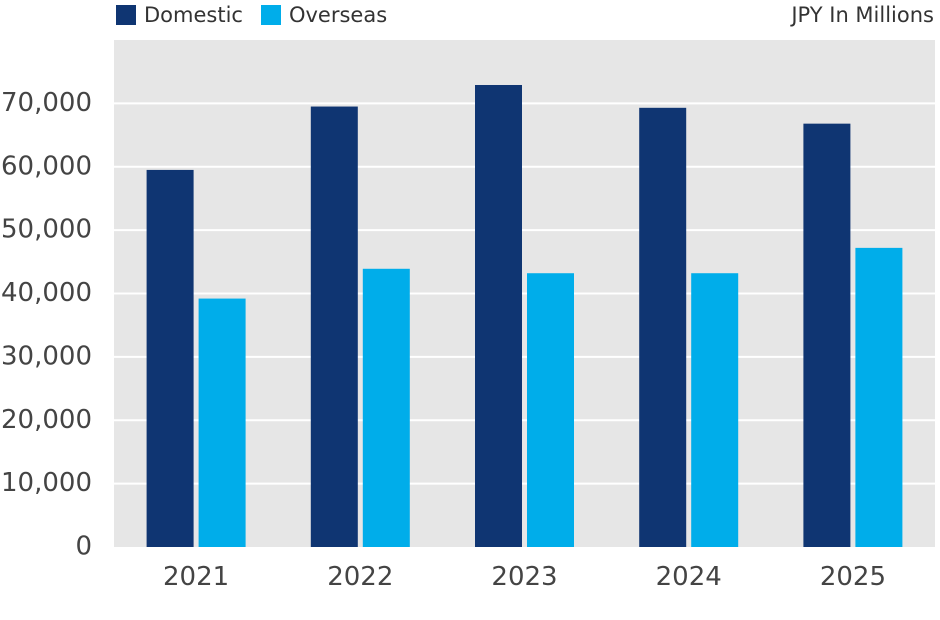  Describe the element at coordinates (550, 410) in the screenshot. I see `bar-overseas-2023` at that location.